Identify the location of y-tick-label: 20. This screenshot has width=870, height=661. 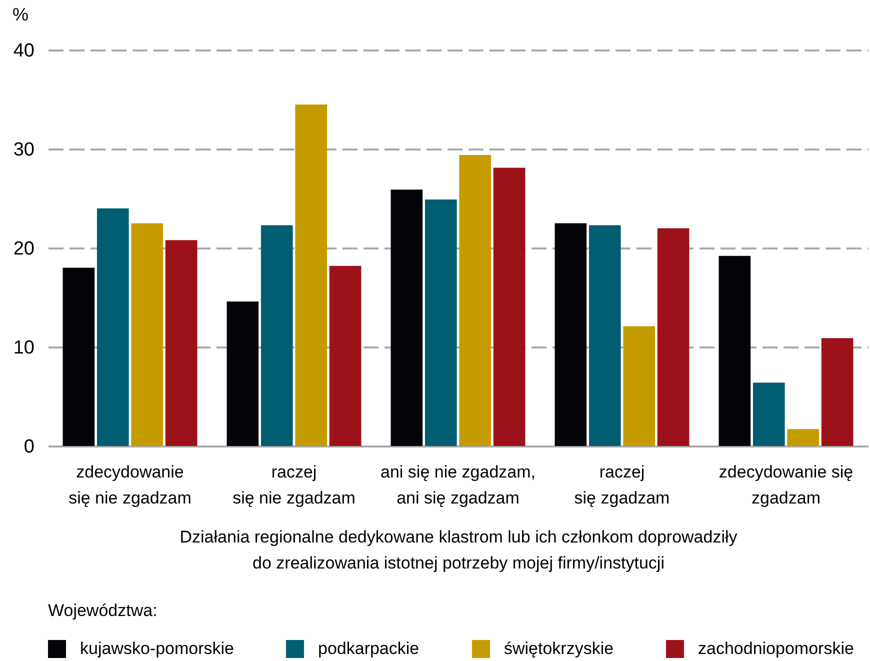
(23, 249).